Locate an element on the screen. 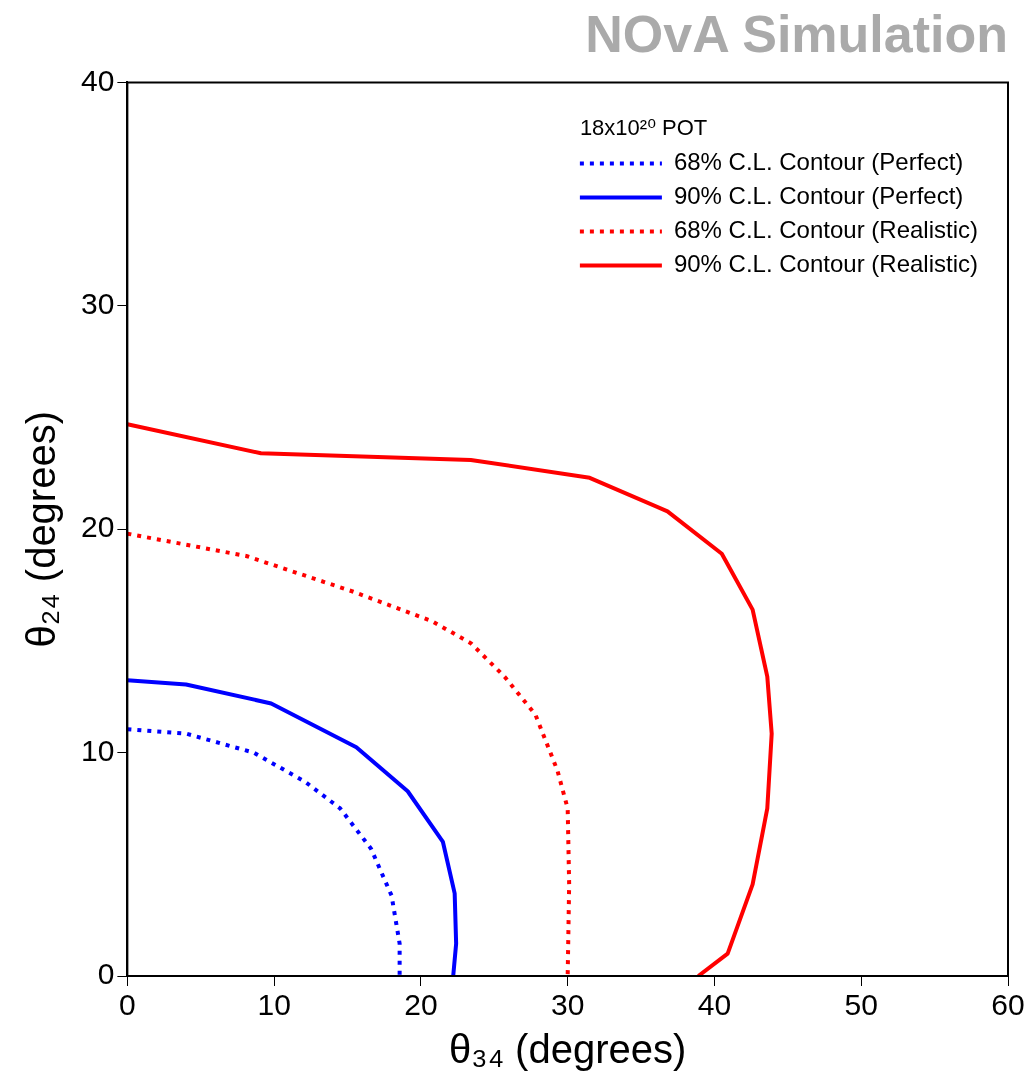 The height and width of the screenshot is (1080, 1032). x-tick-label: 50 is located at coordinates (861, 1005).